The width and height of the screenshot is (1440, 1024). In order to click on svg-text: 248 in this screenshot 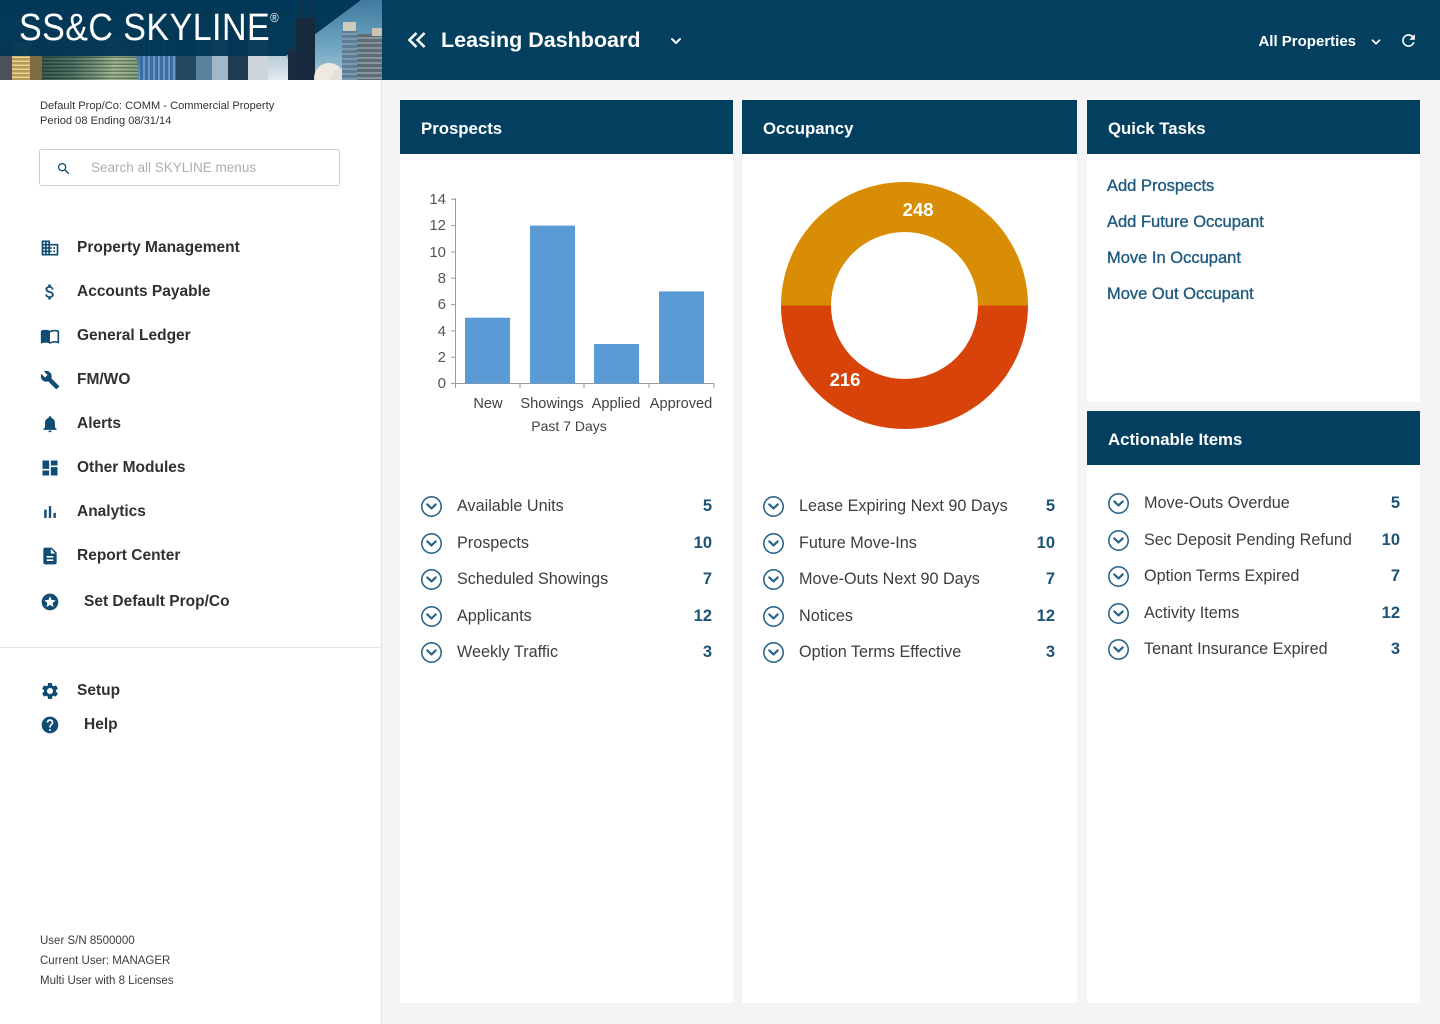, I will do `click(918, 209)`.